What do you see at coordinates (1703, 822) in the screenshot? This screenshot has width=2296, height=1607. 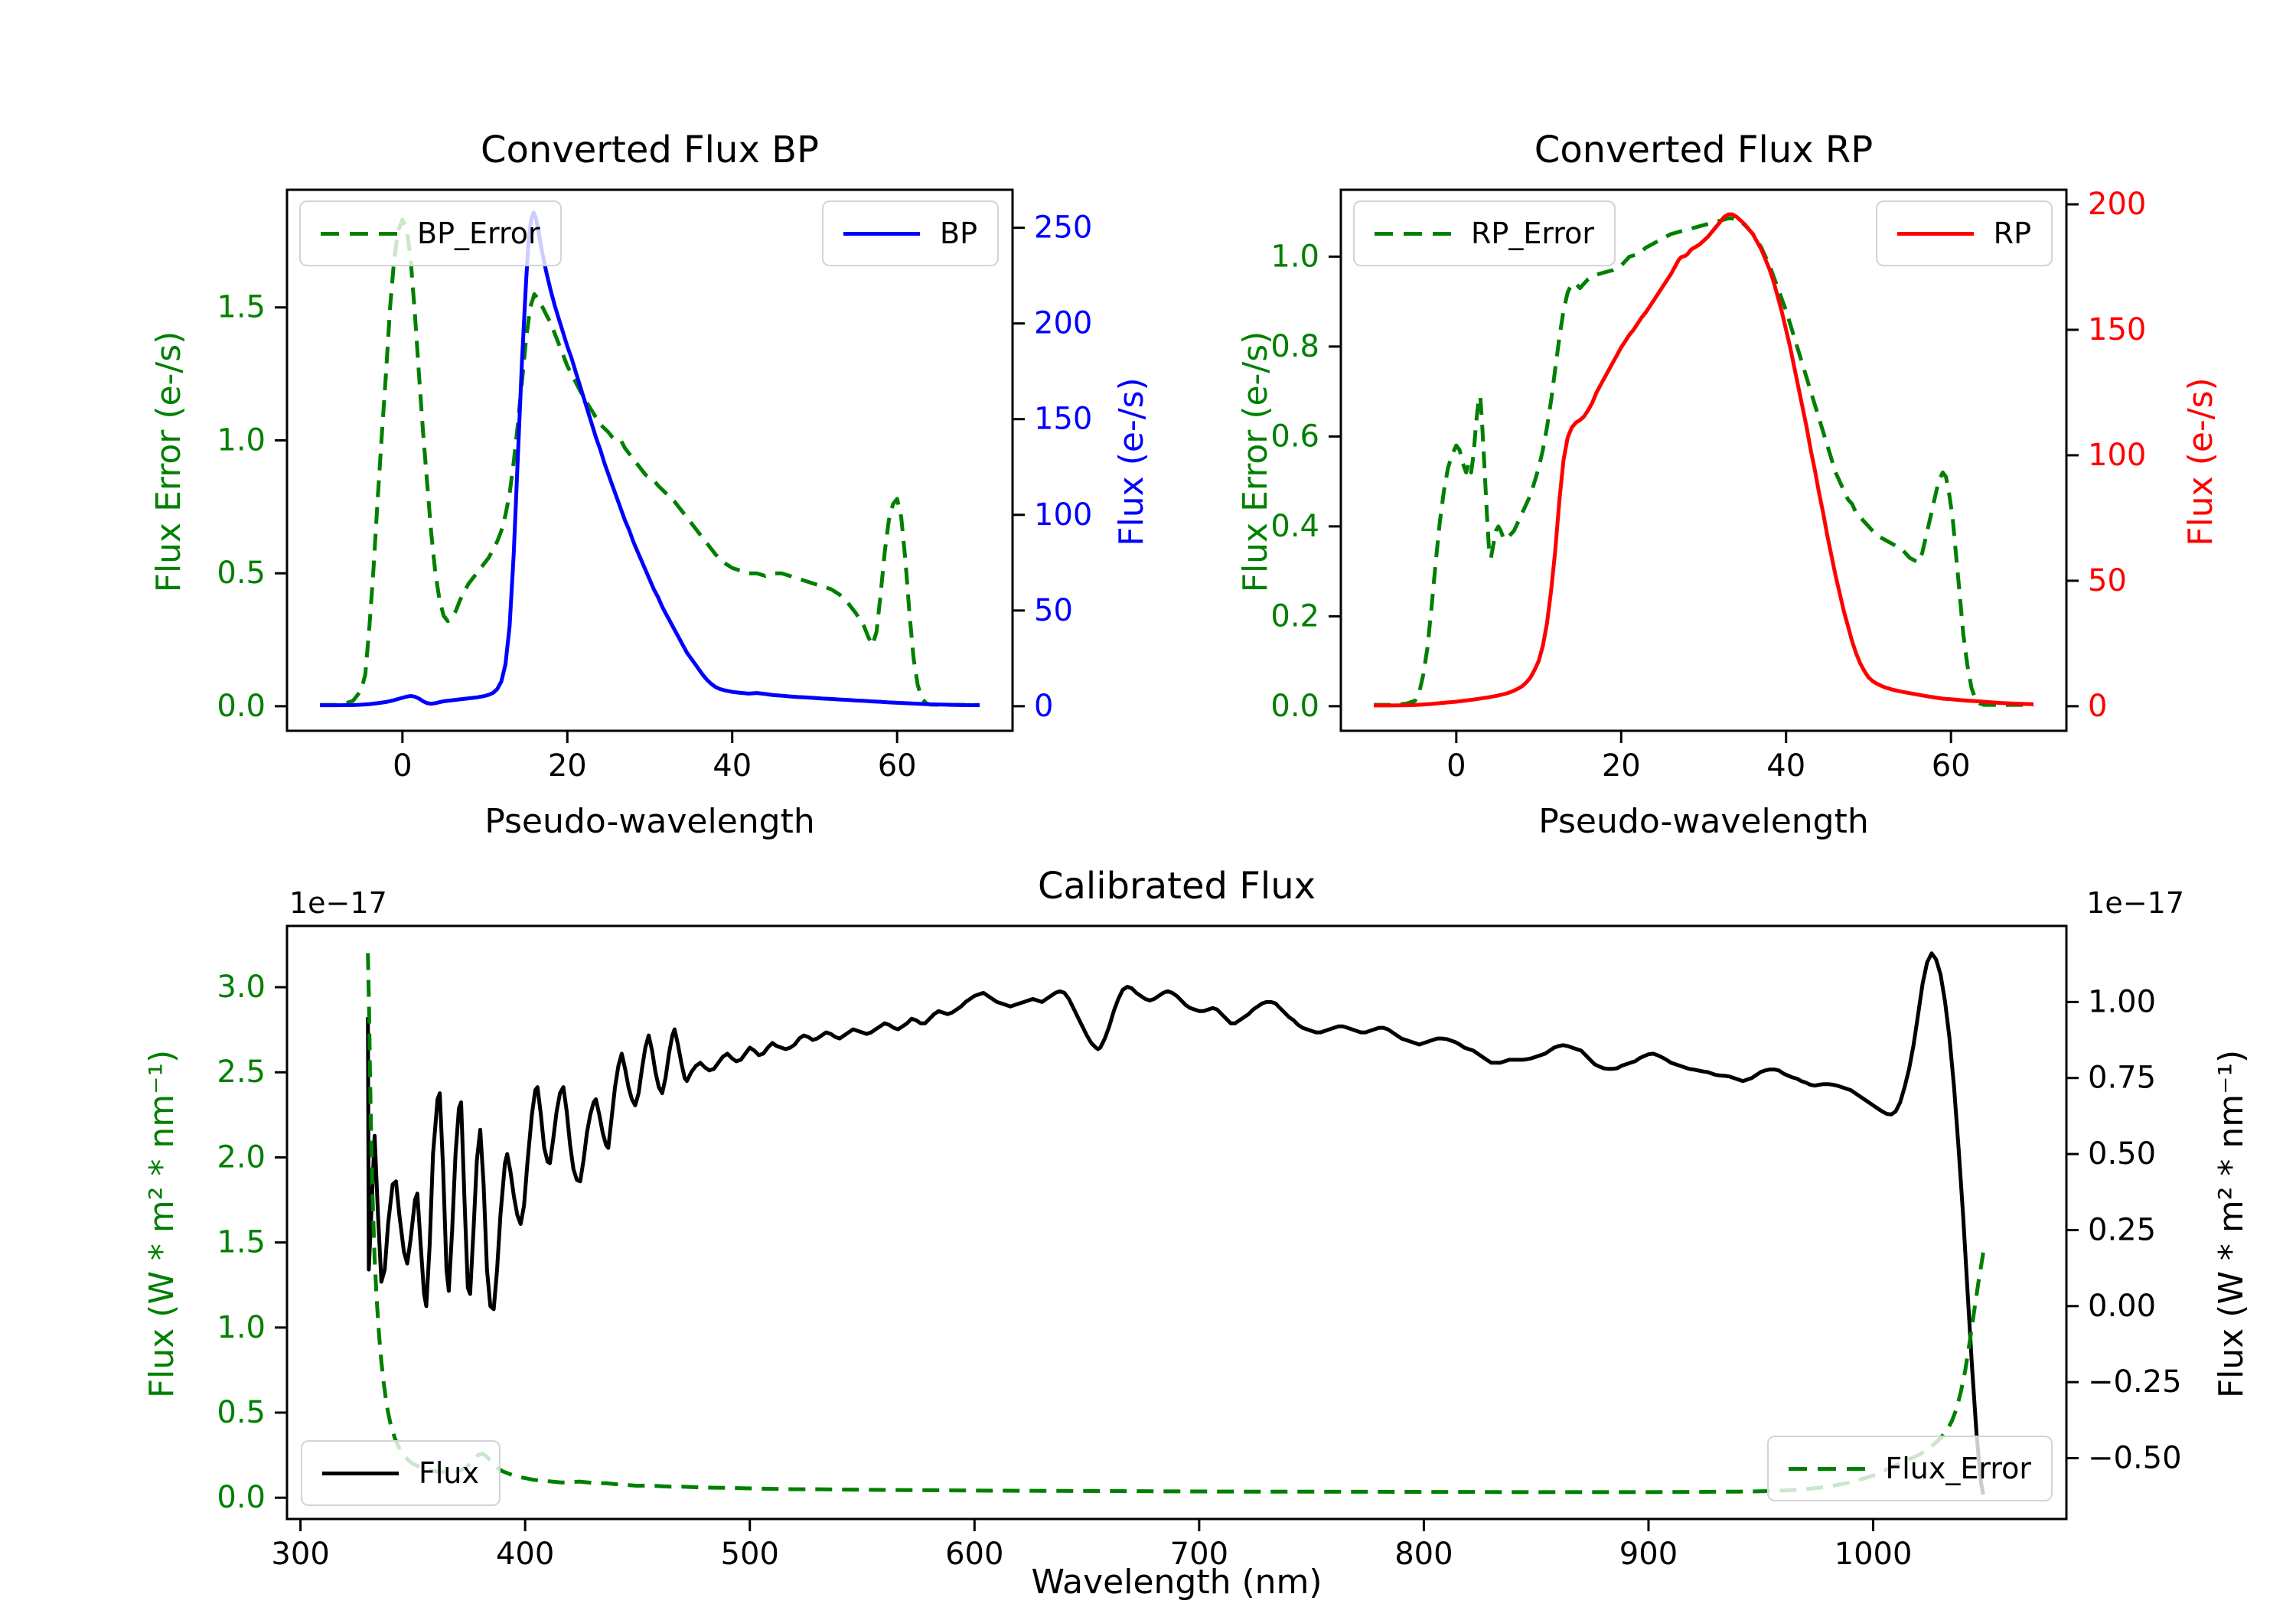 I see `rp-xaxis-label: Pseudo-wavelength` at bounding box center [1703, 822].